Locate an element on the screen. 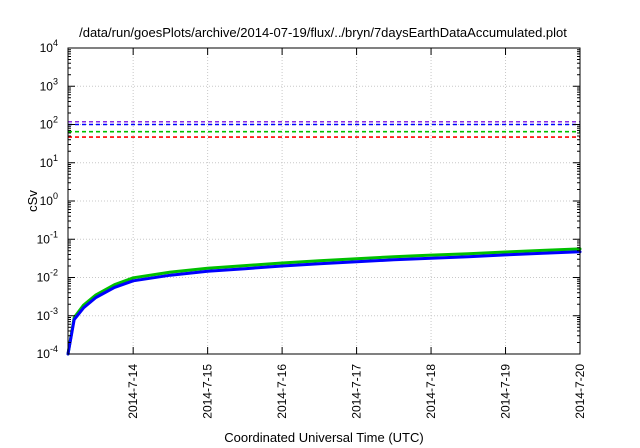 This screenshot has height=448, width=640. y-tick-label: 10⁴ is located at coordinates (49, 46).